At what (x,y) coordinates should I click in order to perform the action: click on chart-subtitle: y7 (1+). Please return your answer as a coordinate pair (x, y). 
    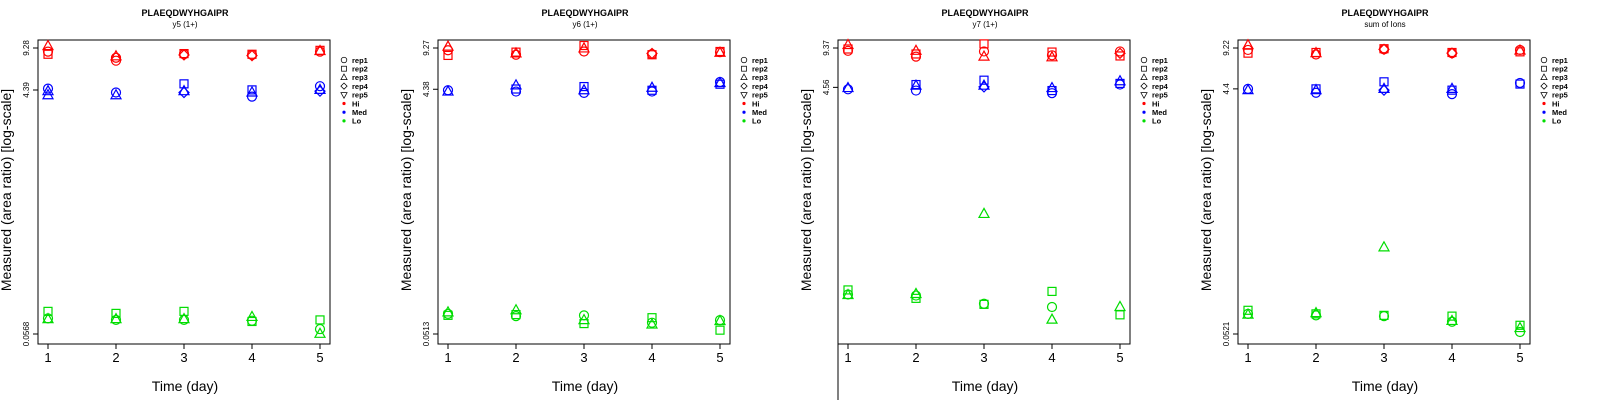
    Looking at the image, I should click on (984, 24).